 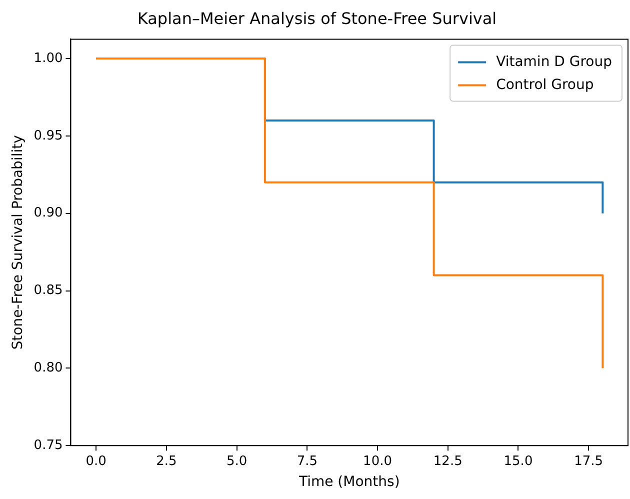 I want to click on y-axis-title: Stone-Free Survival Probability, so click(x=18, y=242).